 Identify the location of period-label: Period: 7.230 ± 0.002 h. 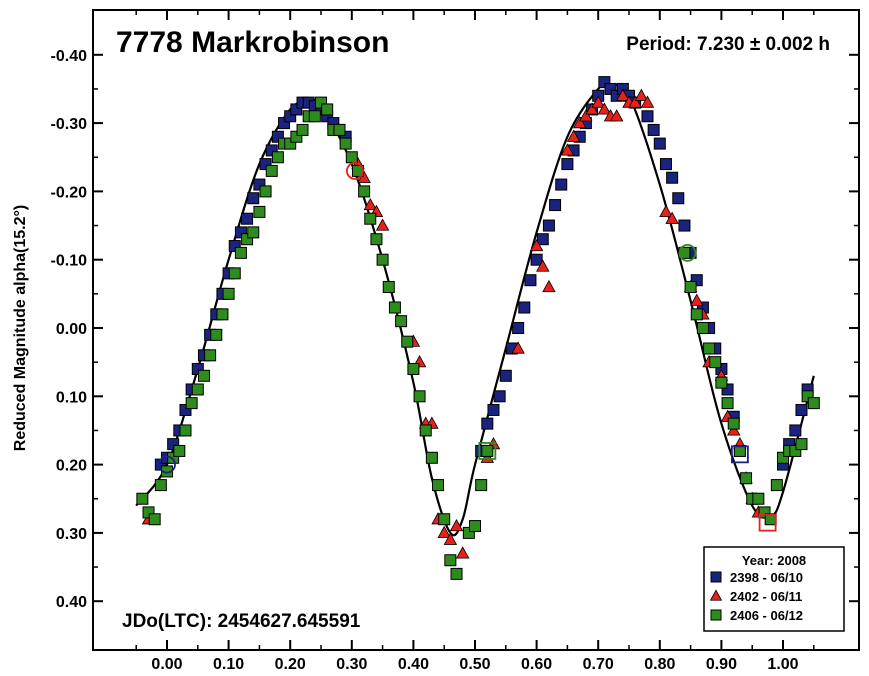
(728, 44).